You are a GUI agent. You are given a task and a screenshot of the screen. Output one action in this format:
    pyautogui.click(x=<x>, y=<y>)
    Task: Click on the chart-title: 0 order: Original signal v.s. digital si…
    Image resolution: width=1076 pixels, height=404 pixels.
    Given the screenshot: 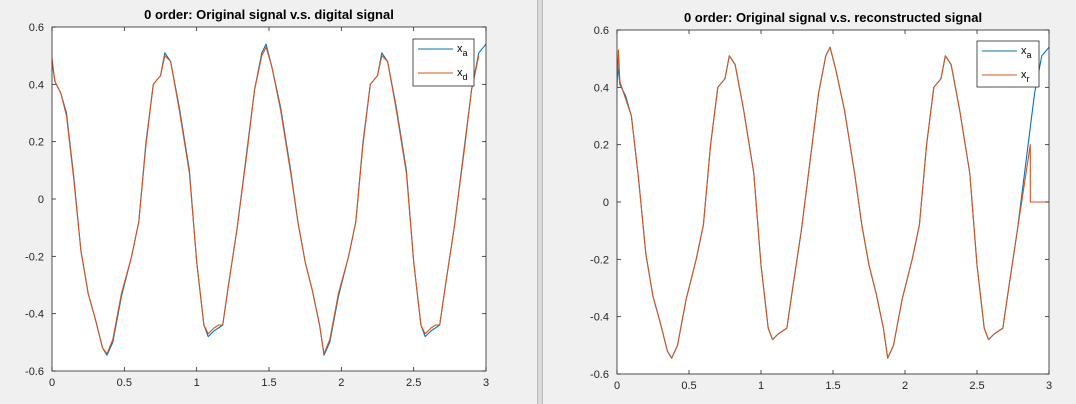 What is the action you would take?
    pyautogui.click(x=269, y=14)
    